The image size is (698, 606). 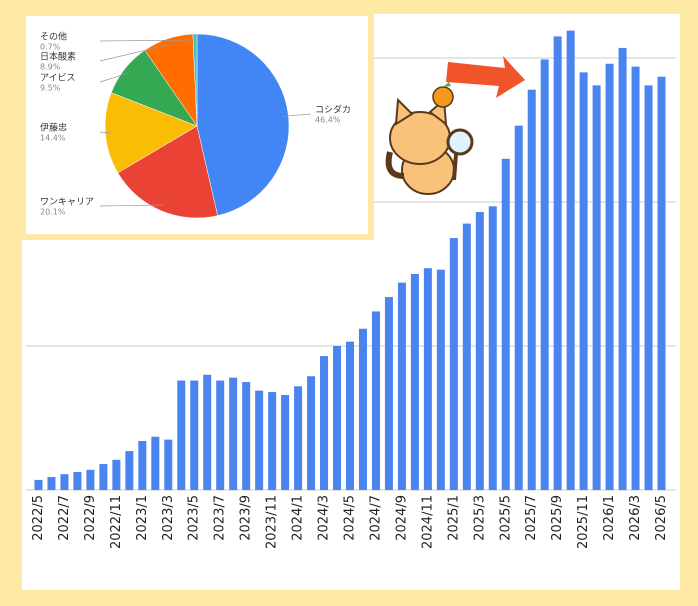 What do you see at coordinates (583, 522) in the screenshot?
I see `x-tick-label: 2025/11` at bounding box center [583, 522].